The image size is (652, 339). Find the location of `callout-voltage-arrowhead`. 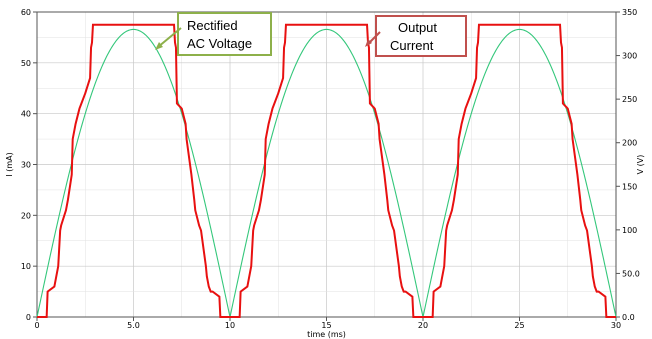

callout-voltage-arrowhead is located at coordinates (159, 46).